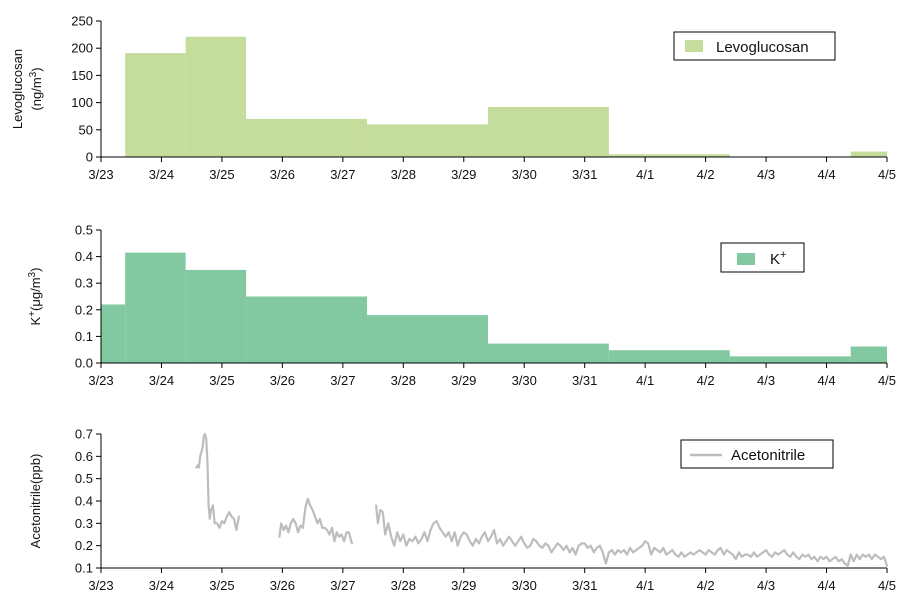 This screenshot has height=599, width=901. I want to click on y-tick-label: 0, so click(89, 157).